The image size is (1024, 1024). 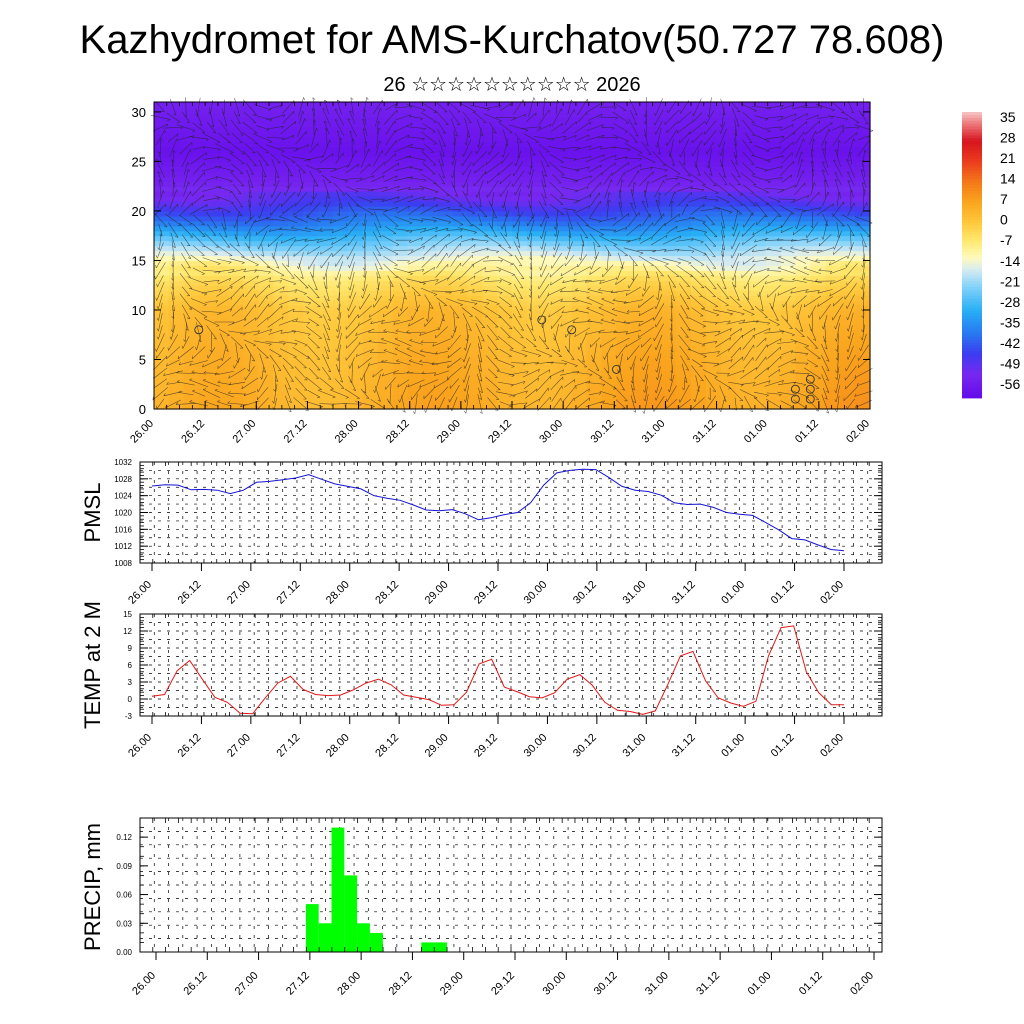 I want to click on colorbar-label: 7, so click(x=1004, y=199).